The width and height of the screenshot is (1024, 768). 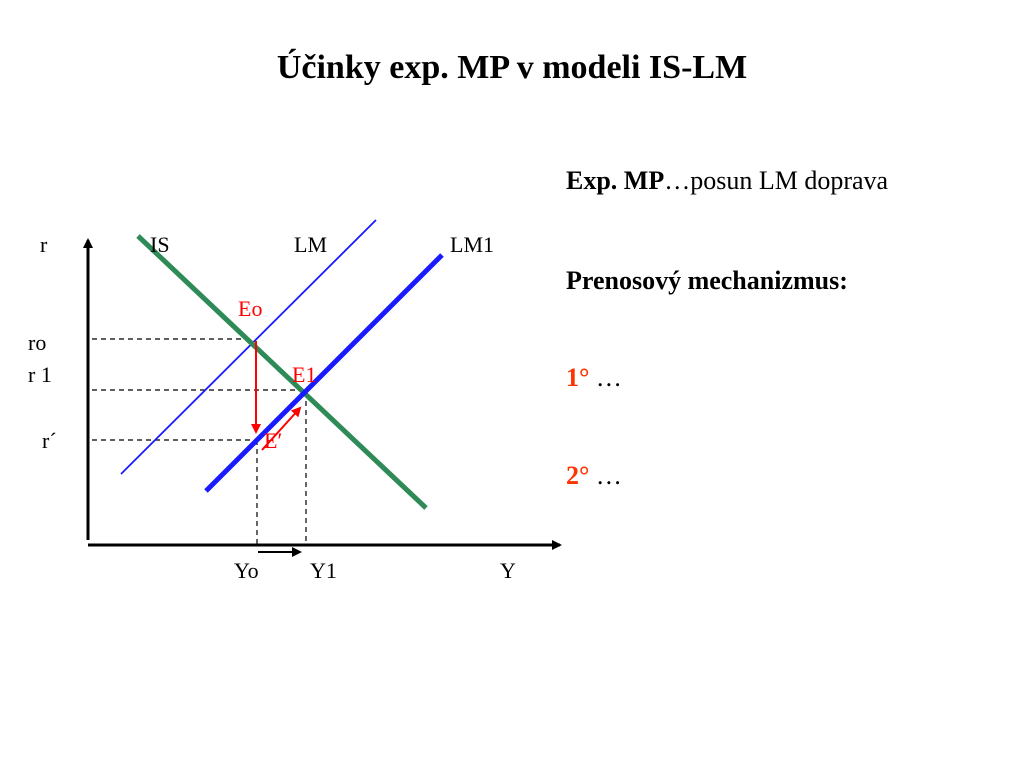 What do you see at coordinates (707, 280) in the screenshot?
I see `note-transmission-heading: Prenosový mechanizmus:` at bounding box center [707, 280].